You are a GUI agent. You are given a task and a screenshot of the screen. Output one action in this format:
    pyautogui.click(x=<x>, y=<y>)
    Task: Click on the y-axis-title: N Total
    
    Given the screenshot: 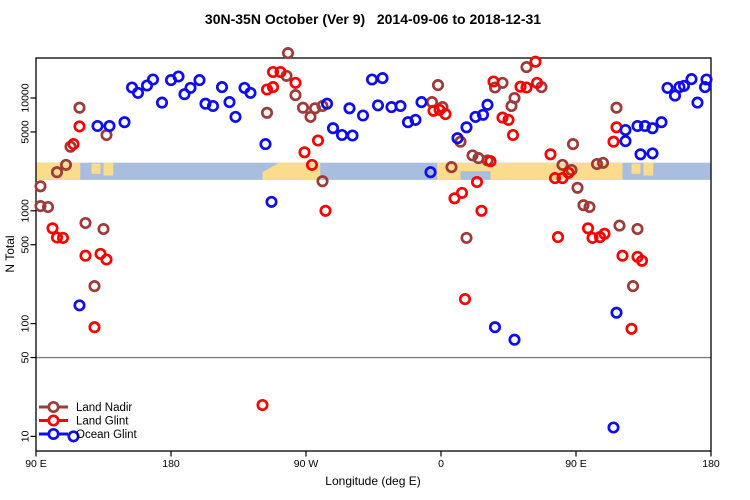 What is the action you would take?
    pyautogui.click(x=10, y=253)
    